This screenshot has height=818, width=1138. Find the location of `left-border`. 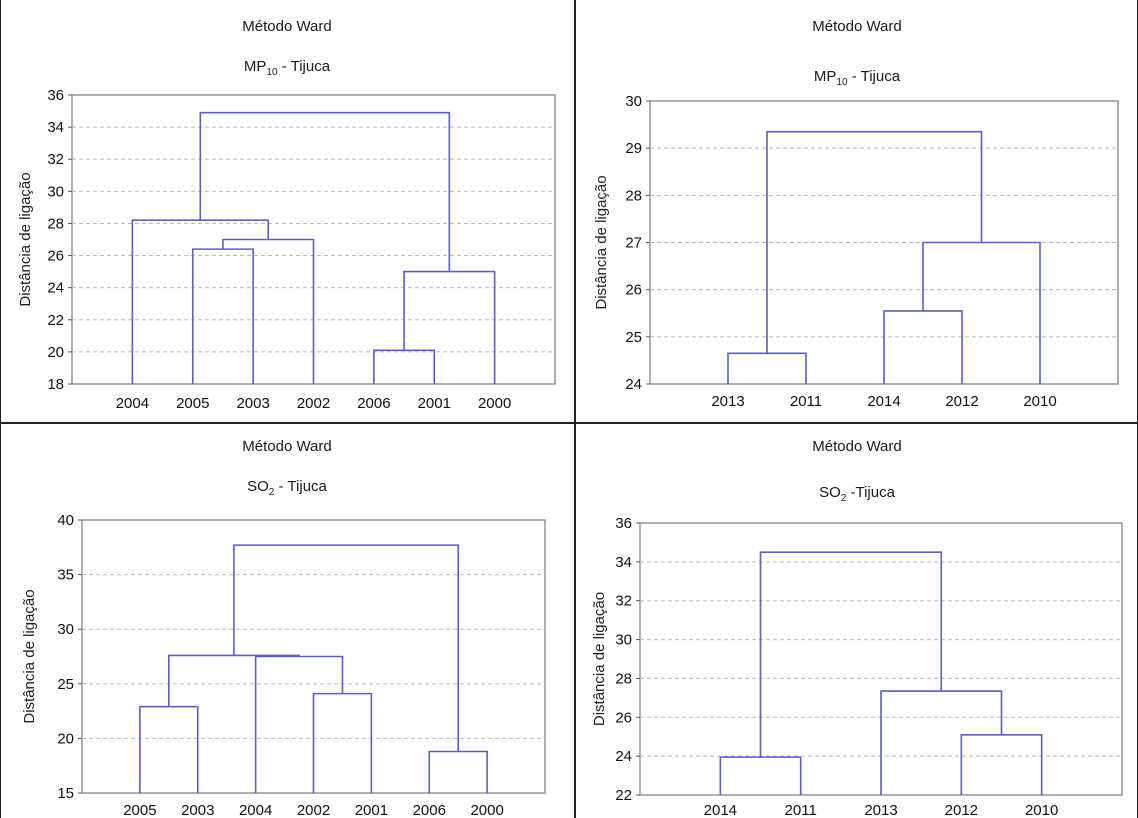

left-border is located at coordinates (0, 409).